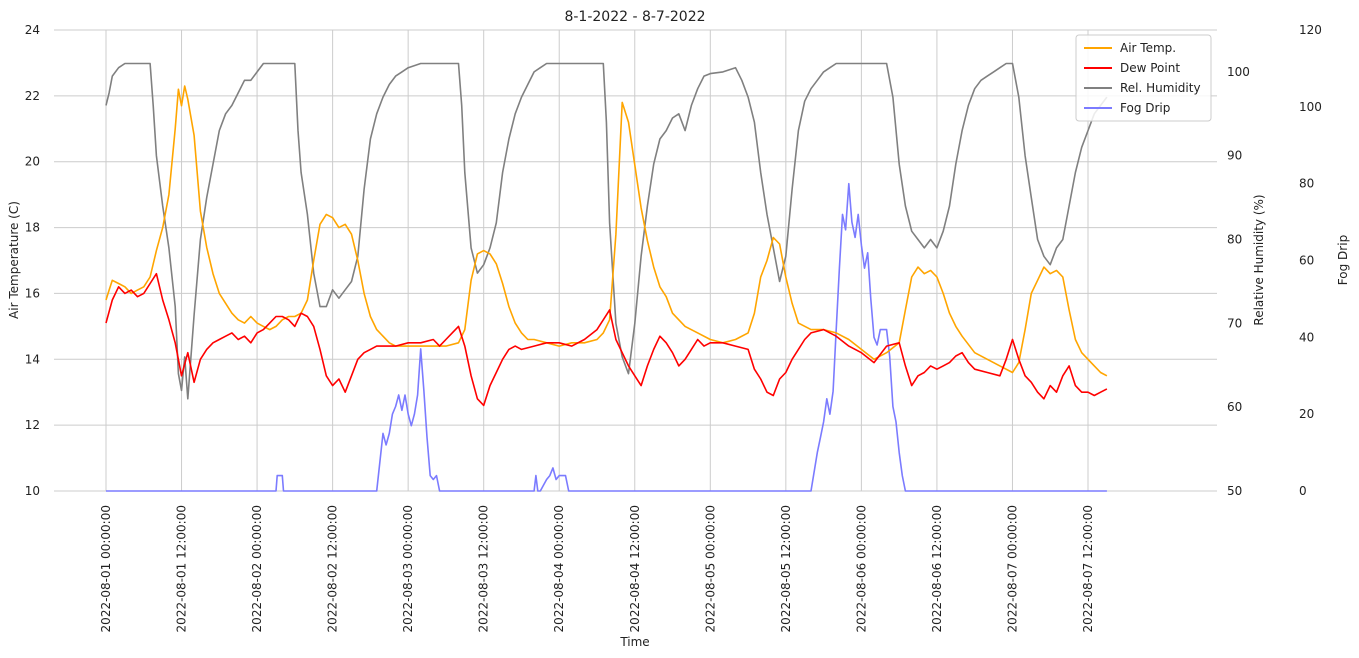  I want to click on x-tick-label: 2022-08-04 00:00:00, so click(559, 568).